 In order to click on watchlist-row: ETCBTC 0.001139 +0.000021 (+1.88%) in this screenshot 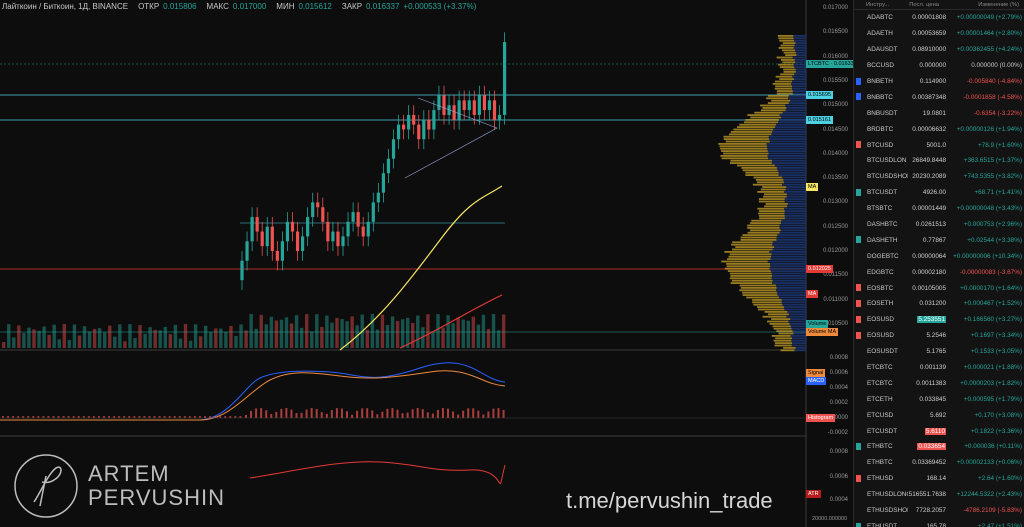, I will do `click(939, 368)`.